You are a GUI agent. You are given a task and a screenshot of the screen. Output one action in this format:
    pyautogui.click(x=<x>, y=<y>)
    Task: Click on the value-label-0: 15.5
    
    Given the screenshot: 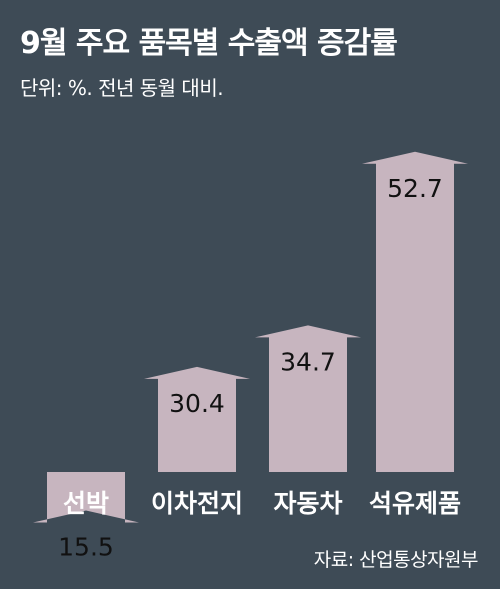 What is the action you would take?
    pyautogui.click(x=86, y=547)
    